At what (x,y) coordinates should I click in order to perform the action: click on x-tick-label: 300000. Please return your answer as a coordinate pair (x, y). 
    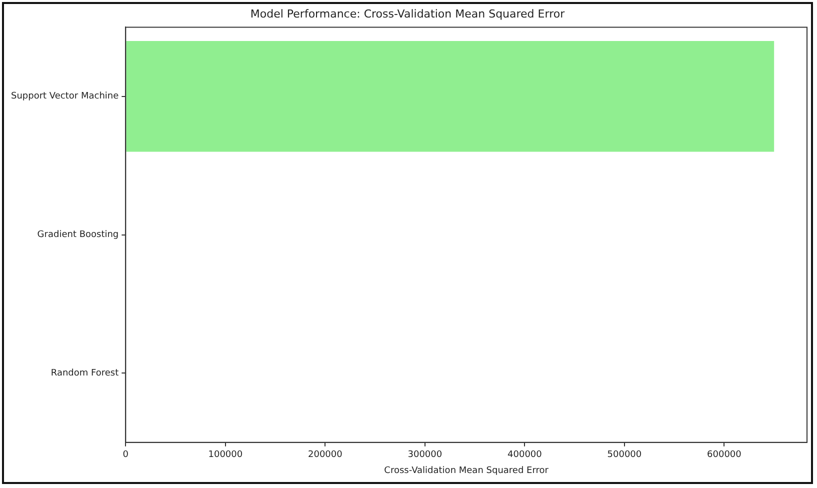
    Looking at the image, I should click on (425, 455).